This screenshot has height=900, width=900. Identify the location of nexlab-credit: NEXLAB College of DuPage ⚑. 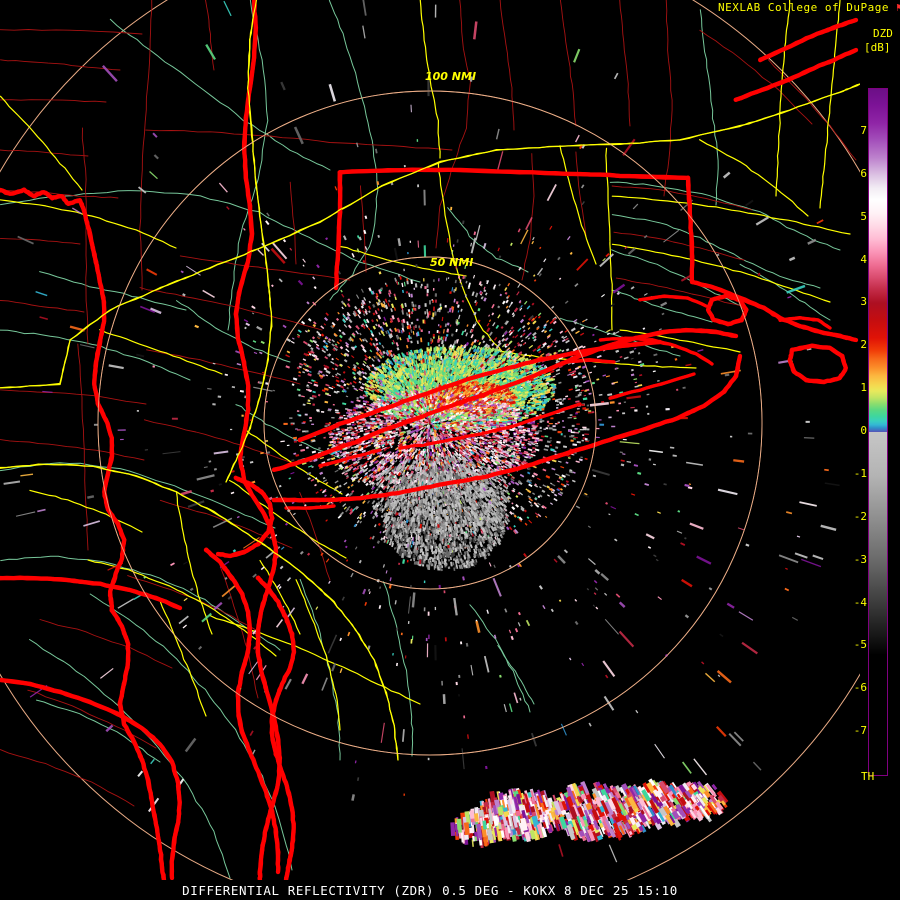
(809, 7).